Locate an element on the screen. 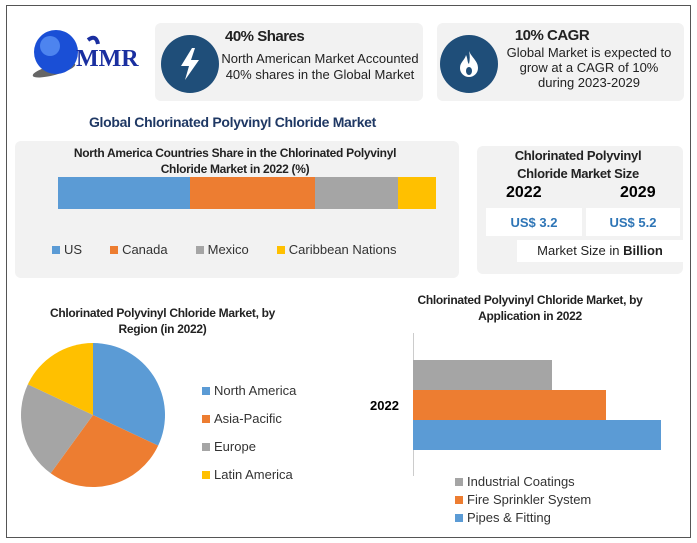  bar-industrial-coatings is located at coordinates (482, 375).